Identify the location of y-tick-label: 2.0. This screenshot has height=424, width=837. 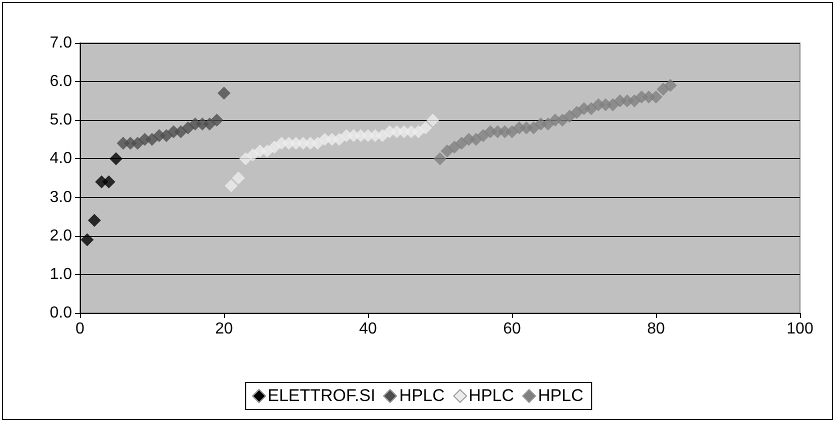
(61, 235).